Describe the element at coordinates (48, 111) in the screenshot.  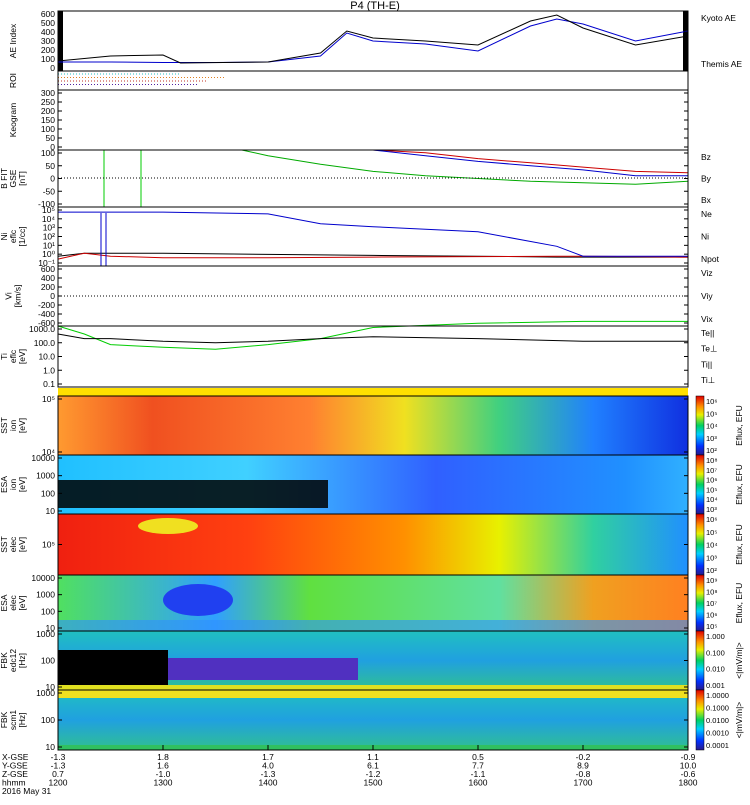
I see `panel-keogram-tick: 200` at that location.